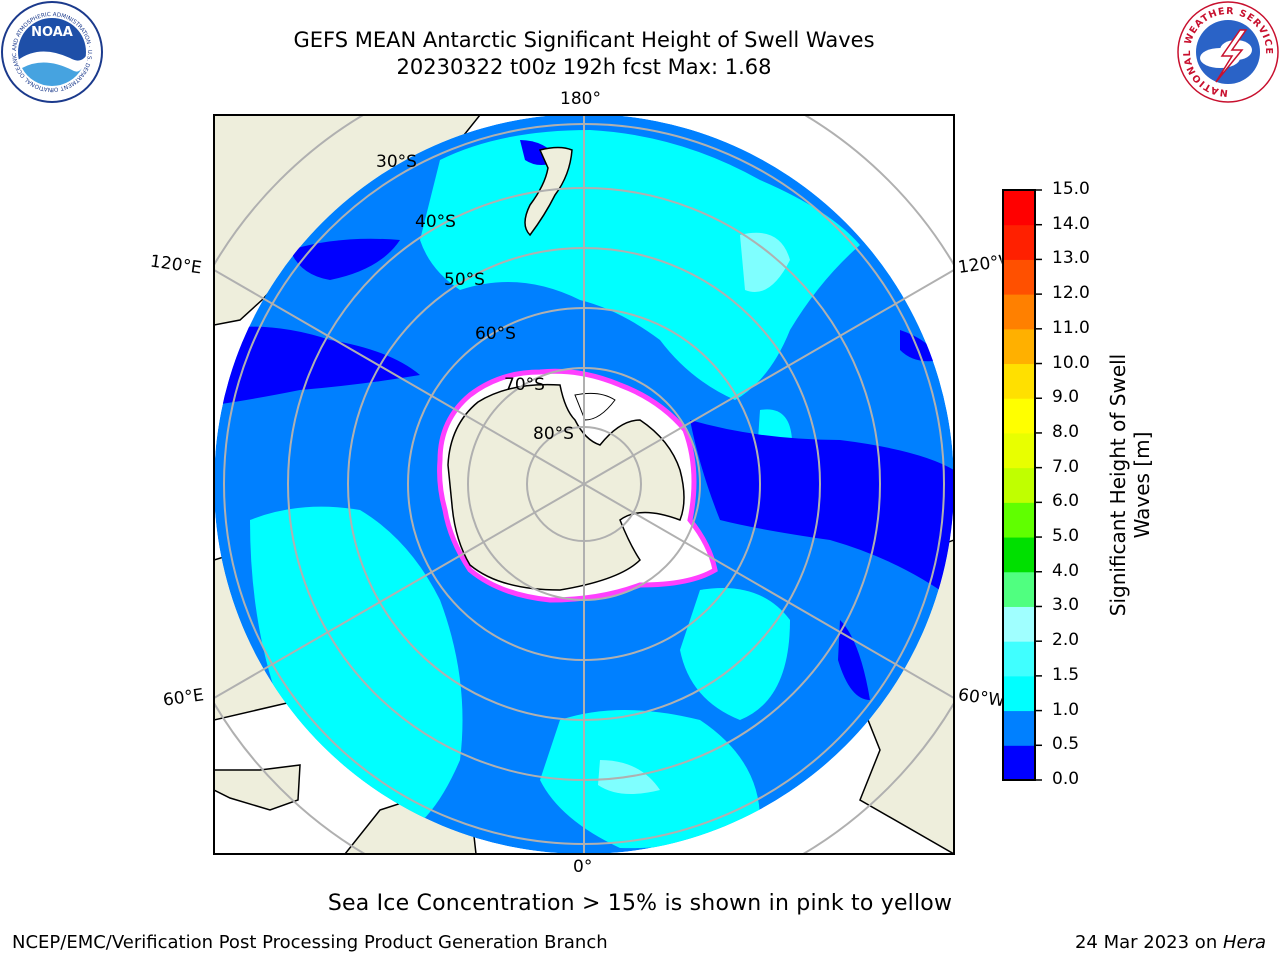 This screenshot has width=1280, height=960. I want to click on lat-label-70s: 70°S, so click(524, 385).